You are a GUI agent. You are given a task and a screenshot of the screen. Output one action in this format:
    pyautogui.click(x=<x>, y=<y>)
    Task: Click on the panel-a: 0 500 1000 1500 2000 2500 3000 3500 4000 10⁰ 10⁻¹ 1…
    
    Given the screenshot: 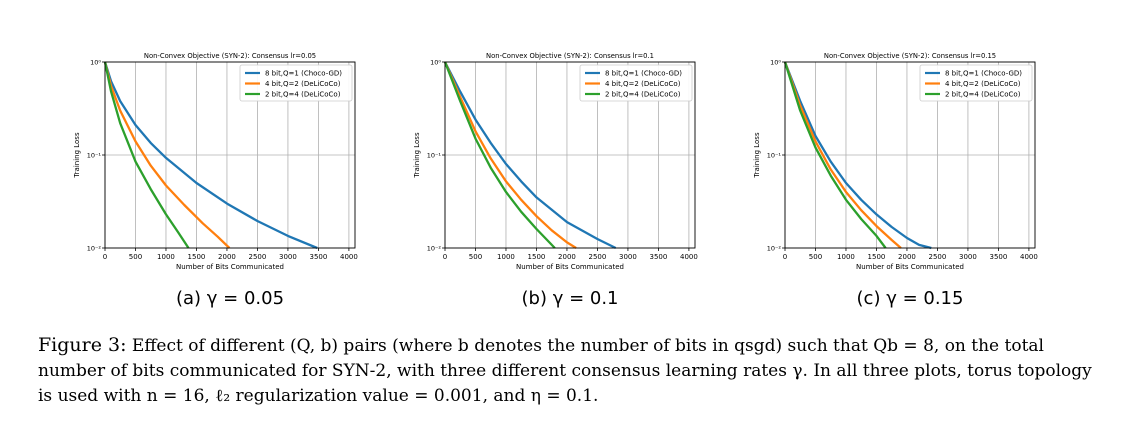 What is the action you would take?
    pyautogui.click(x=215, y=180)
    